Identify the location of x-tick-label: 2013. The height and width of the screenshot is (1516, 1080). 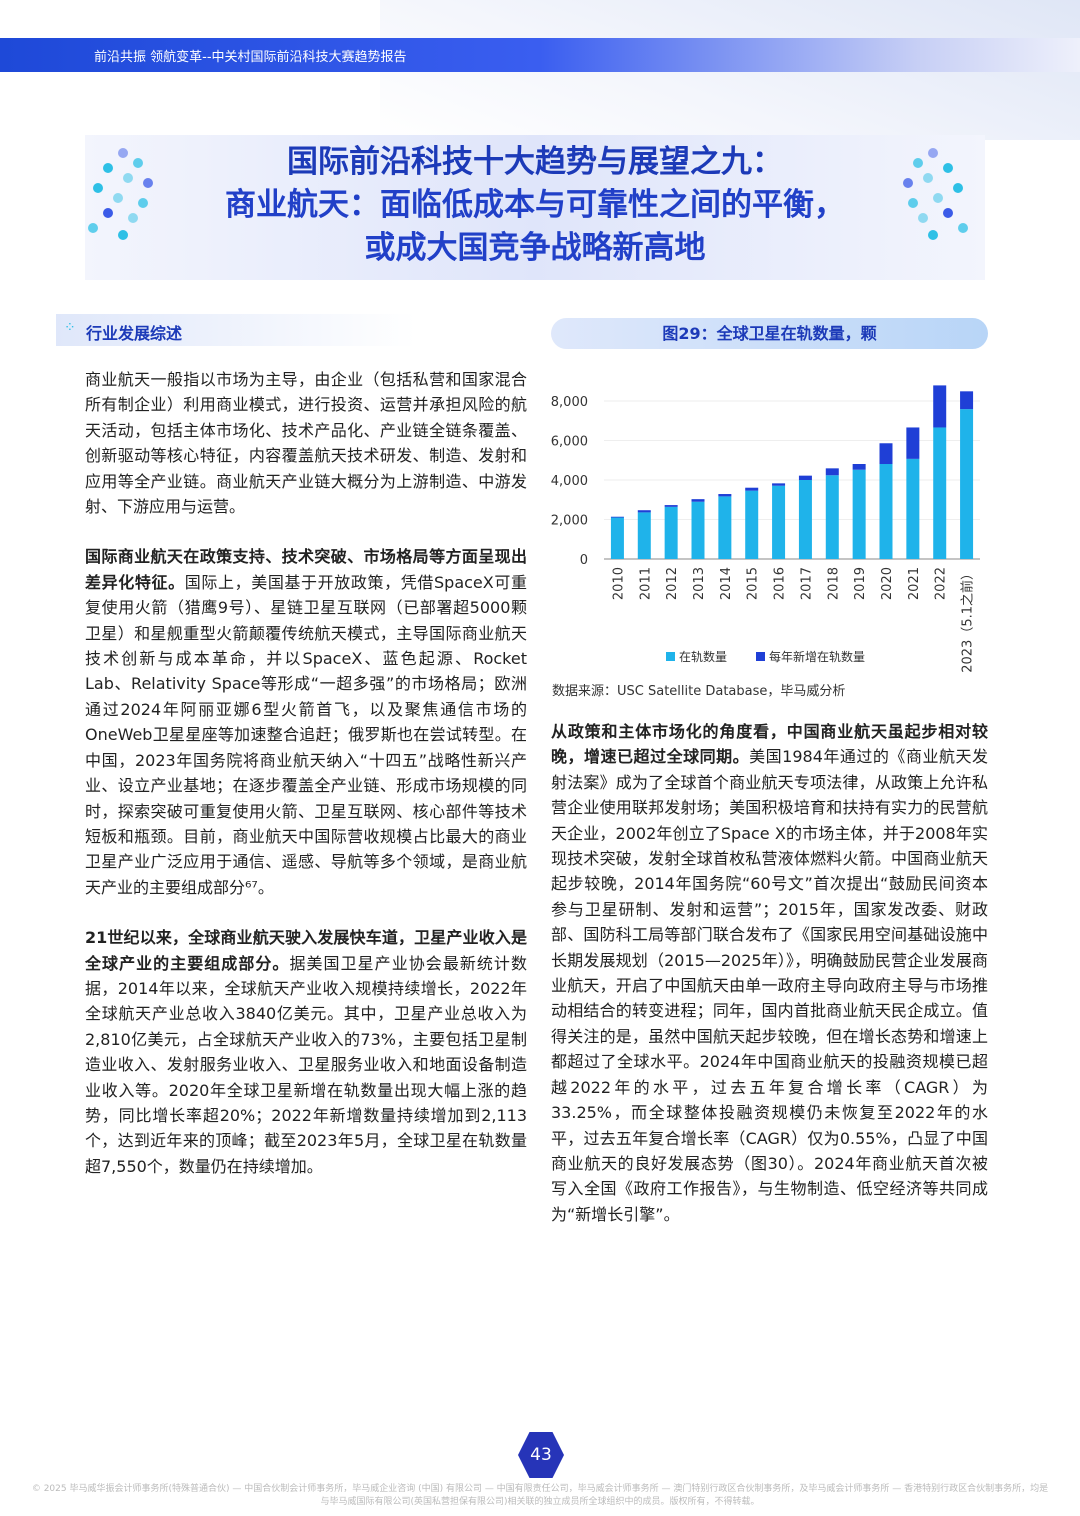
(699, 583).